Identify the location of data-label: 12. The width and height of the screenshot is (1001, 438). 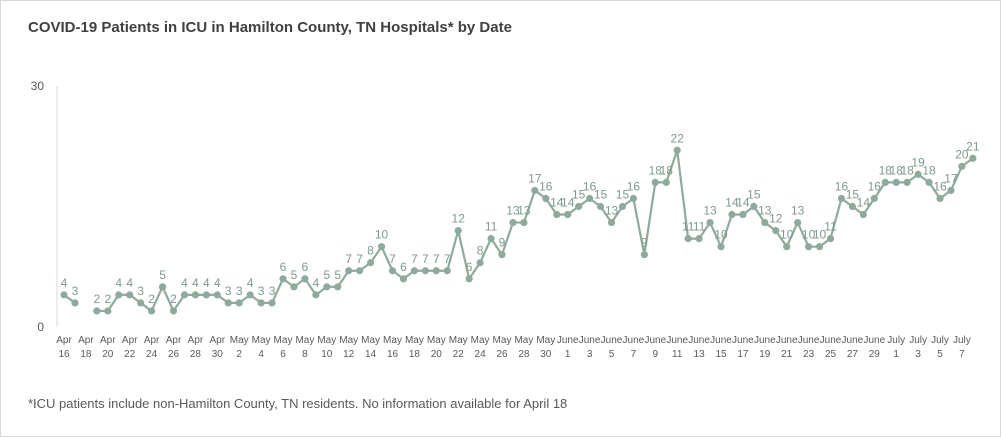
(459, 219).